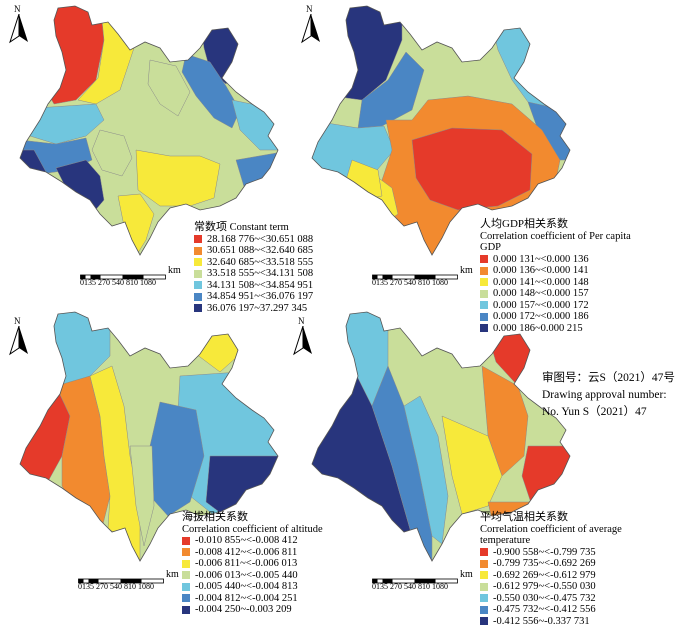 This screenshot has width=700, height=627. Describe the element at coordinates (558, 621) in the screenshot. I see `legend-item: -0.412 556~-0.337 731` at that location.